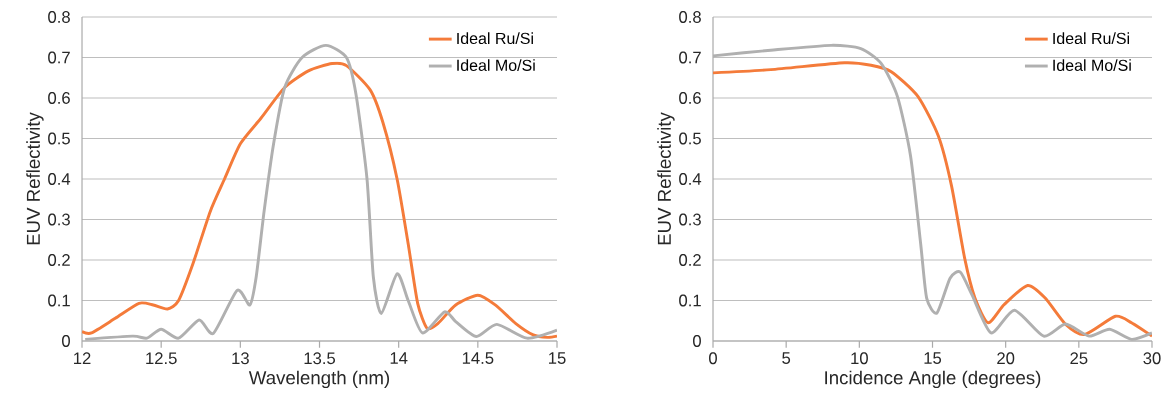 This screenshot has width=1170, height=416. What do you see at coordinates (1079, 358) in the screenshot?
I see `x-tick-label: 25` at bounding box center [1079, 358].